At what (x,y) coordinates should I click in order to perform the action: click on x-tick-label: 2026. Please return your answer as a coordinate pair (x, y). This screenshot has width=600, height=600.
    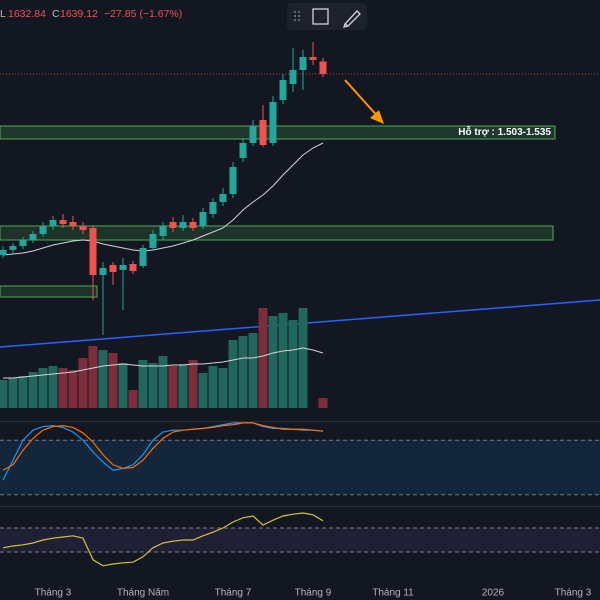
    Looking at the image, I should click on (493, 593).